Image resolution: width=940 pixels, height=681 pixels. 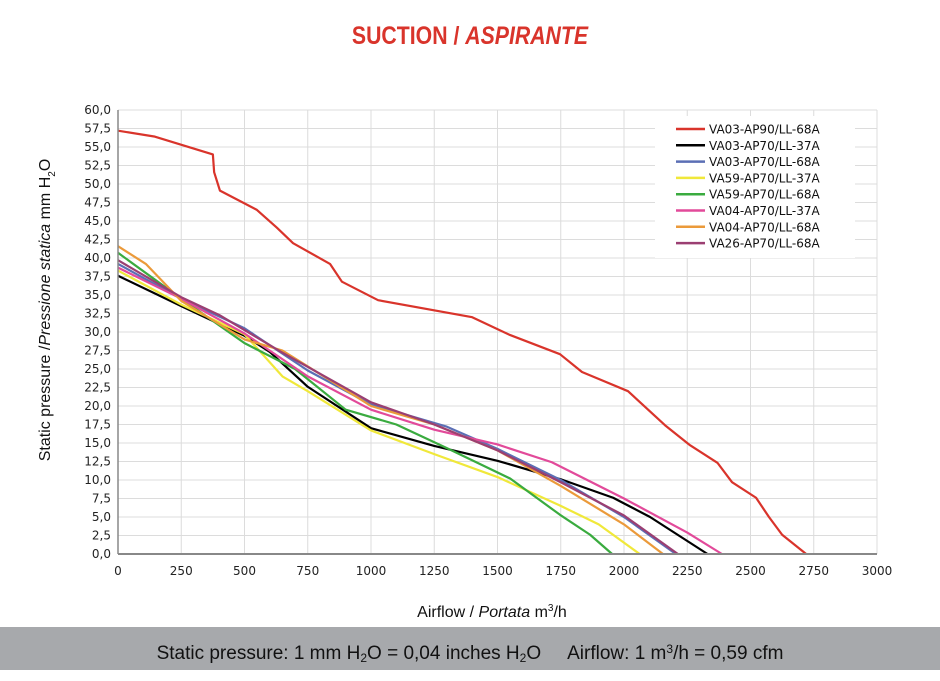 What do you see at coordinates (101, 554) in the screenshot?
I see `y-tick-label: 0,0` at bounding box center [101, 554].